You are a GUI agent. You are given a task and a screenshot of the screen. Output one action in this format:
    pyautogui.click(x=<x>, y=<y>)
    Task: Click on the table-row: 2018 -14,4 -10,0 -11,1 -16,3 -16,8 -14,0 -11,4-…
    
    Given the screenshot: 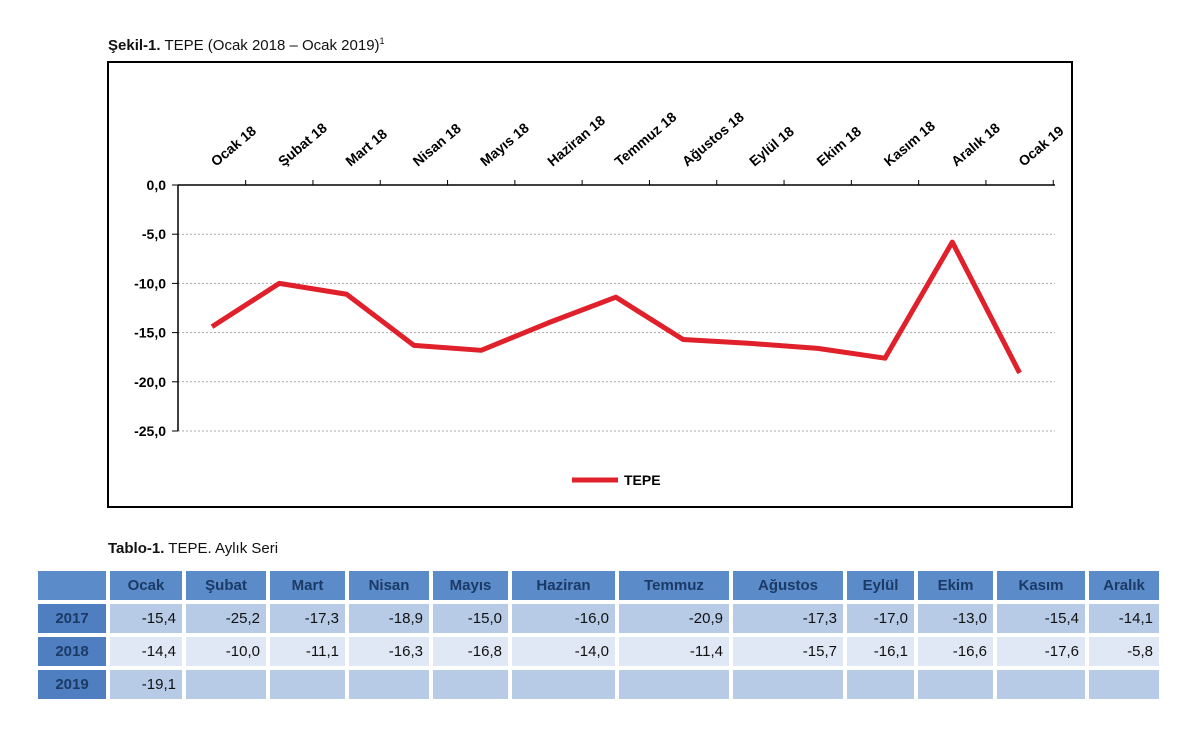 What is the action you would take?
    pyautogui.click(x=598, y=651)
    